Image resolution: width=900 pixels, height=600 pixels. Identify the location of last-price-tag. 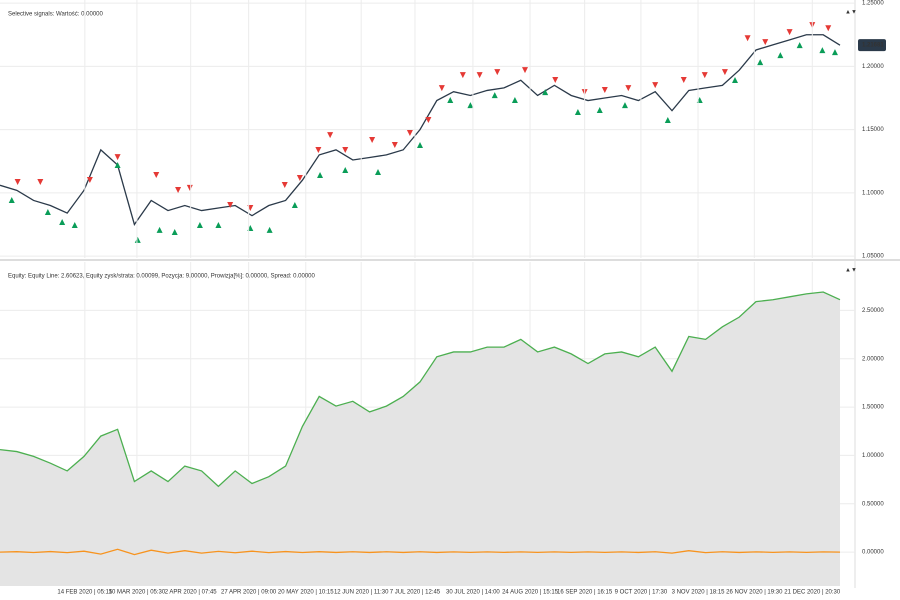
(872, 45).